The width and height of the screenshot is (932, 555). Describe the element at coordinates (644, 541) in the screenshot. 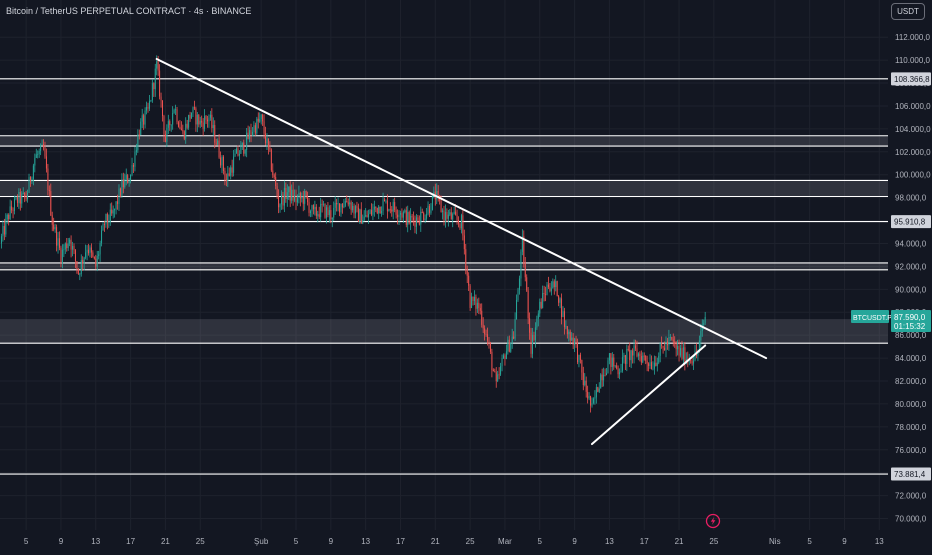

I see `time-tick-label: 17` at that location.